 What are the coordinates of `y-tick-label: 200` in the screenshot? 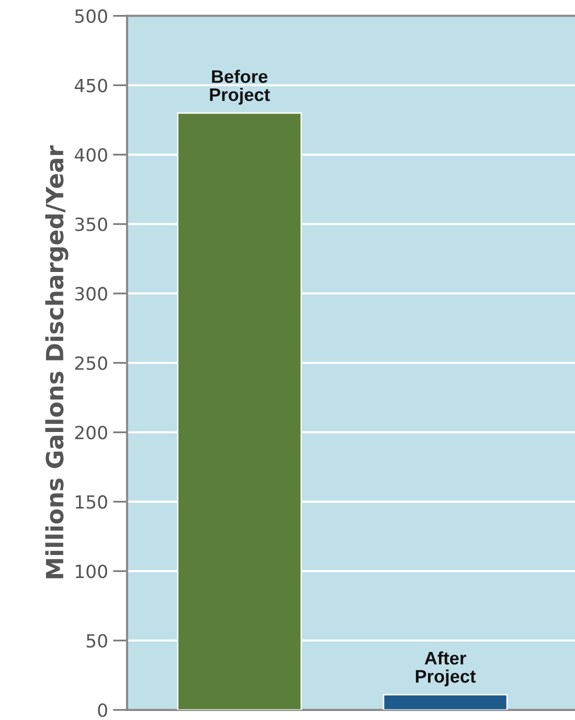 It's located at (91, 433).